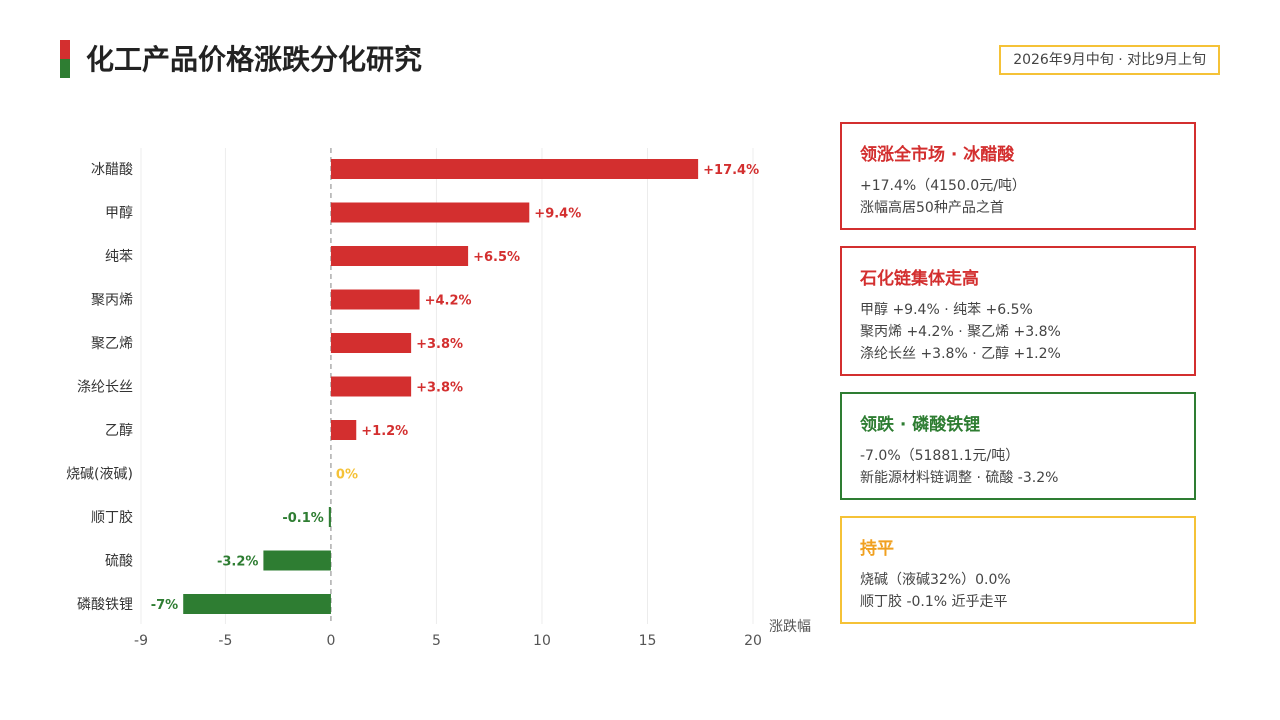 The height and width of the screenshot is (720, 1280). Describe the element at coordinates (937, 155) in the screenshot. I see `card-title: 领涨全市场 · 冰醋酸` at that location.